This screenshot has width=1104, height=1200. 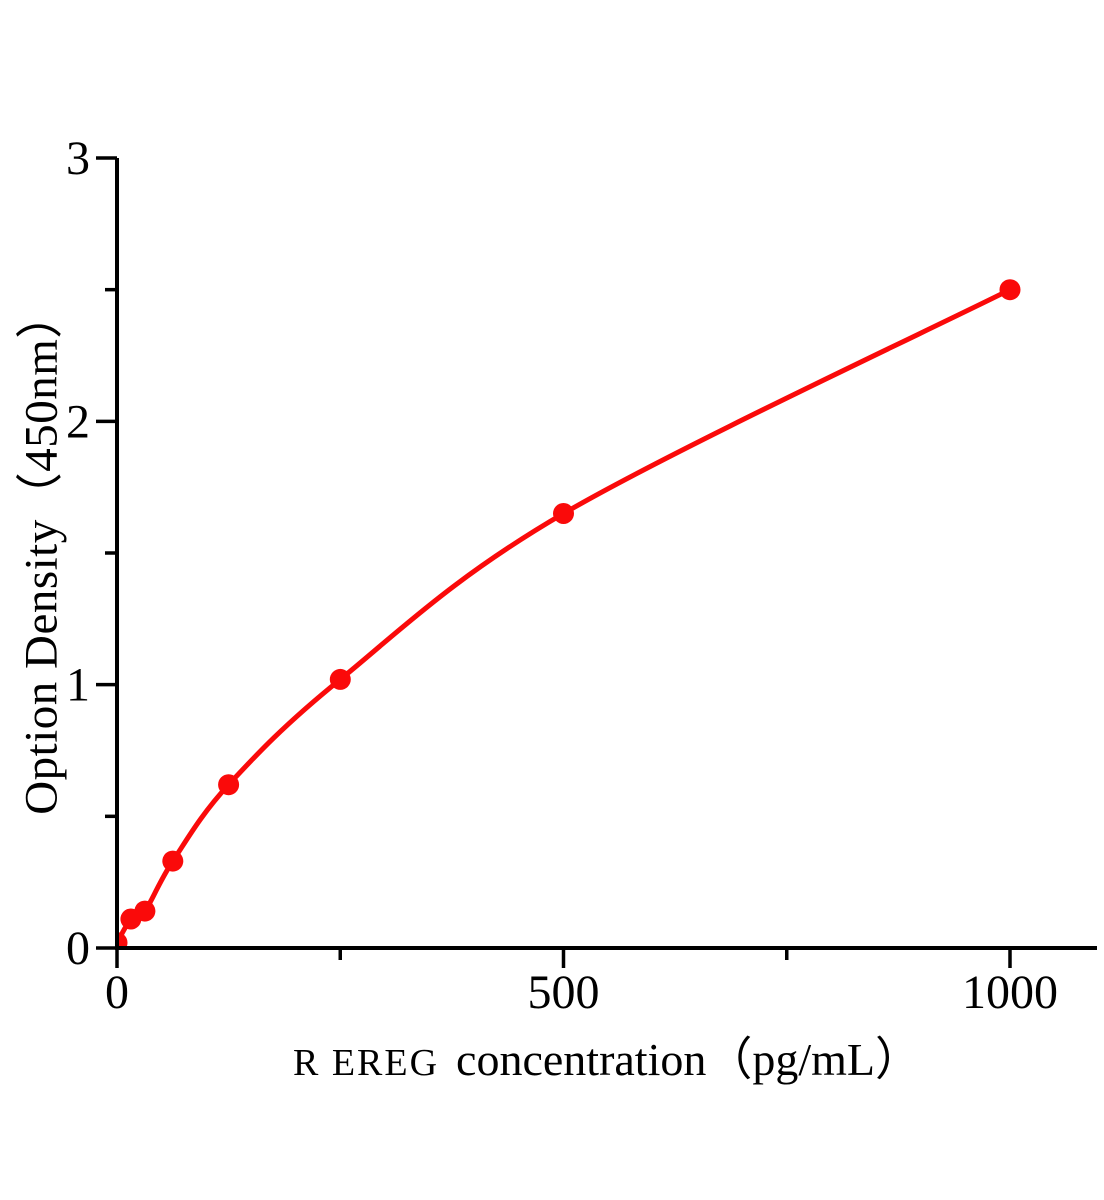 I want to click on x-axis-title: R EREG concentration（pg/mL）, so click(x=607, y=1056).